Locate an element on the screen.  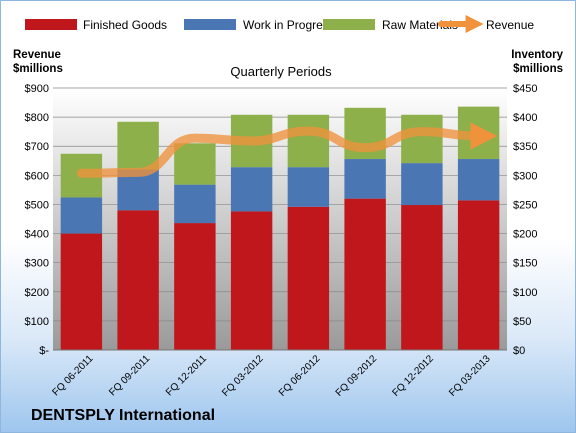
legend-swatch-work-in-progress is located at coordinates (210, 24).